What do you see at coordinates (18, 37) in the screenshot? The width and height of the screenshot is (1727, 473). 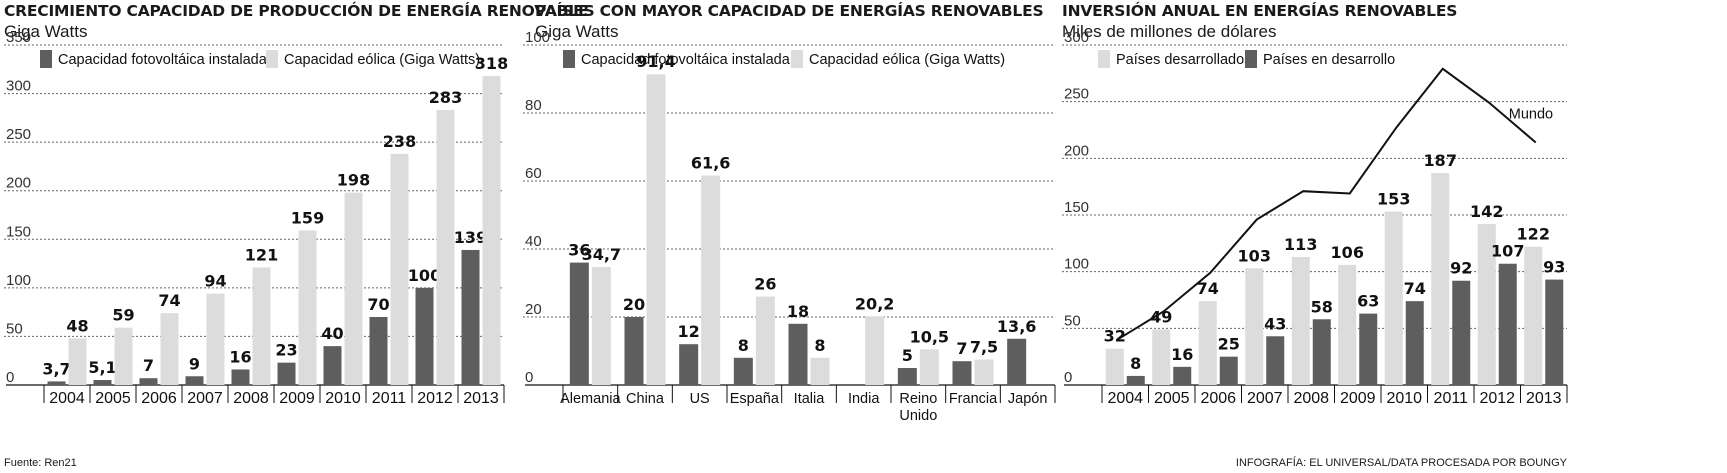 I see `y-tick-label: 350` at bounding box center [18, 37].